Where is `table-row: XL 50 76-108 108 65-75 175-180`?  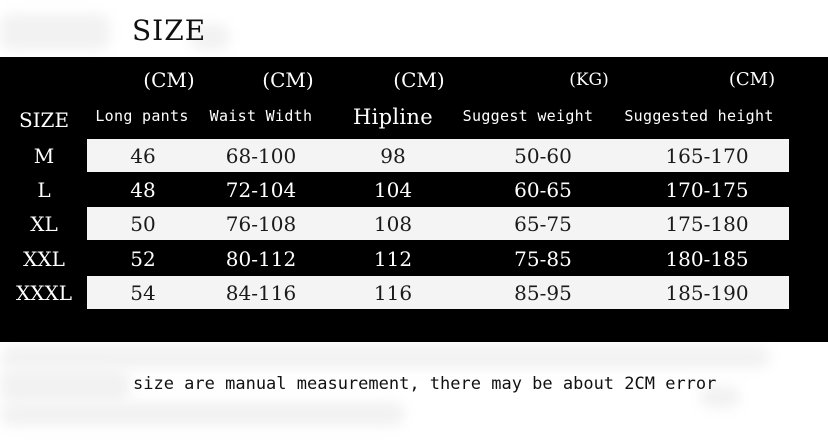
table-row: XL 50 76-108 108 65-75 175-180 is located at coordinates (414, 223).